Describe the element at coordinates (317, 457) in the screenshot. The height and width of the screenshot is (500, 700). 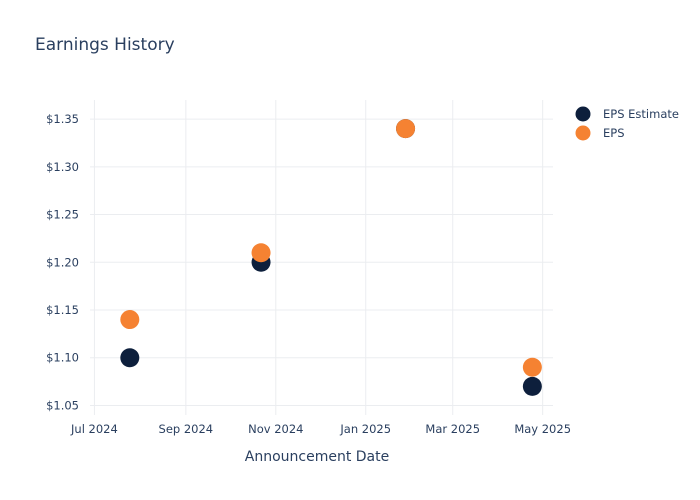
I see `x-axis-title: Announcement Date` at that location.